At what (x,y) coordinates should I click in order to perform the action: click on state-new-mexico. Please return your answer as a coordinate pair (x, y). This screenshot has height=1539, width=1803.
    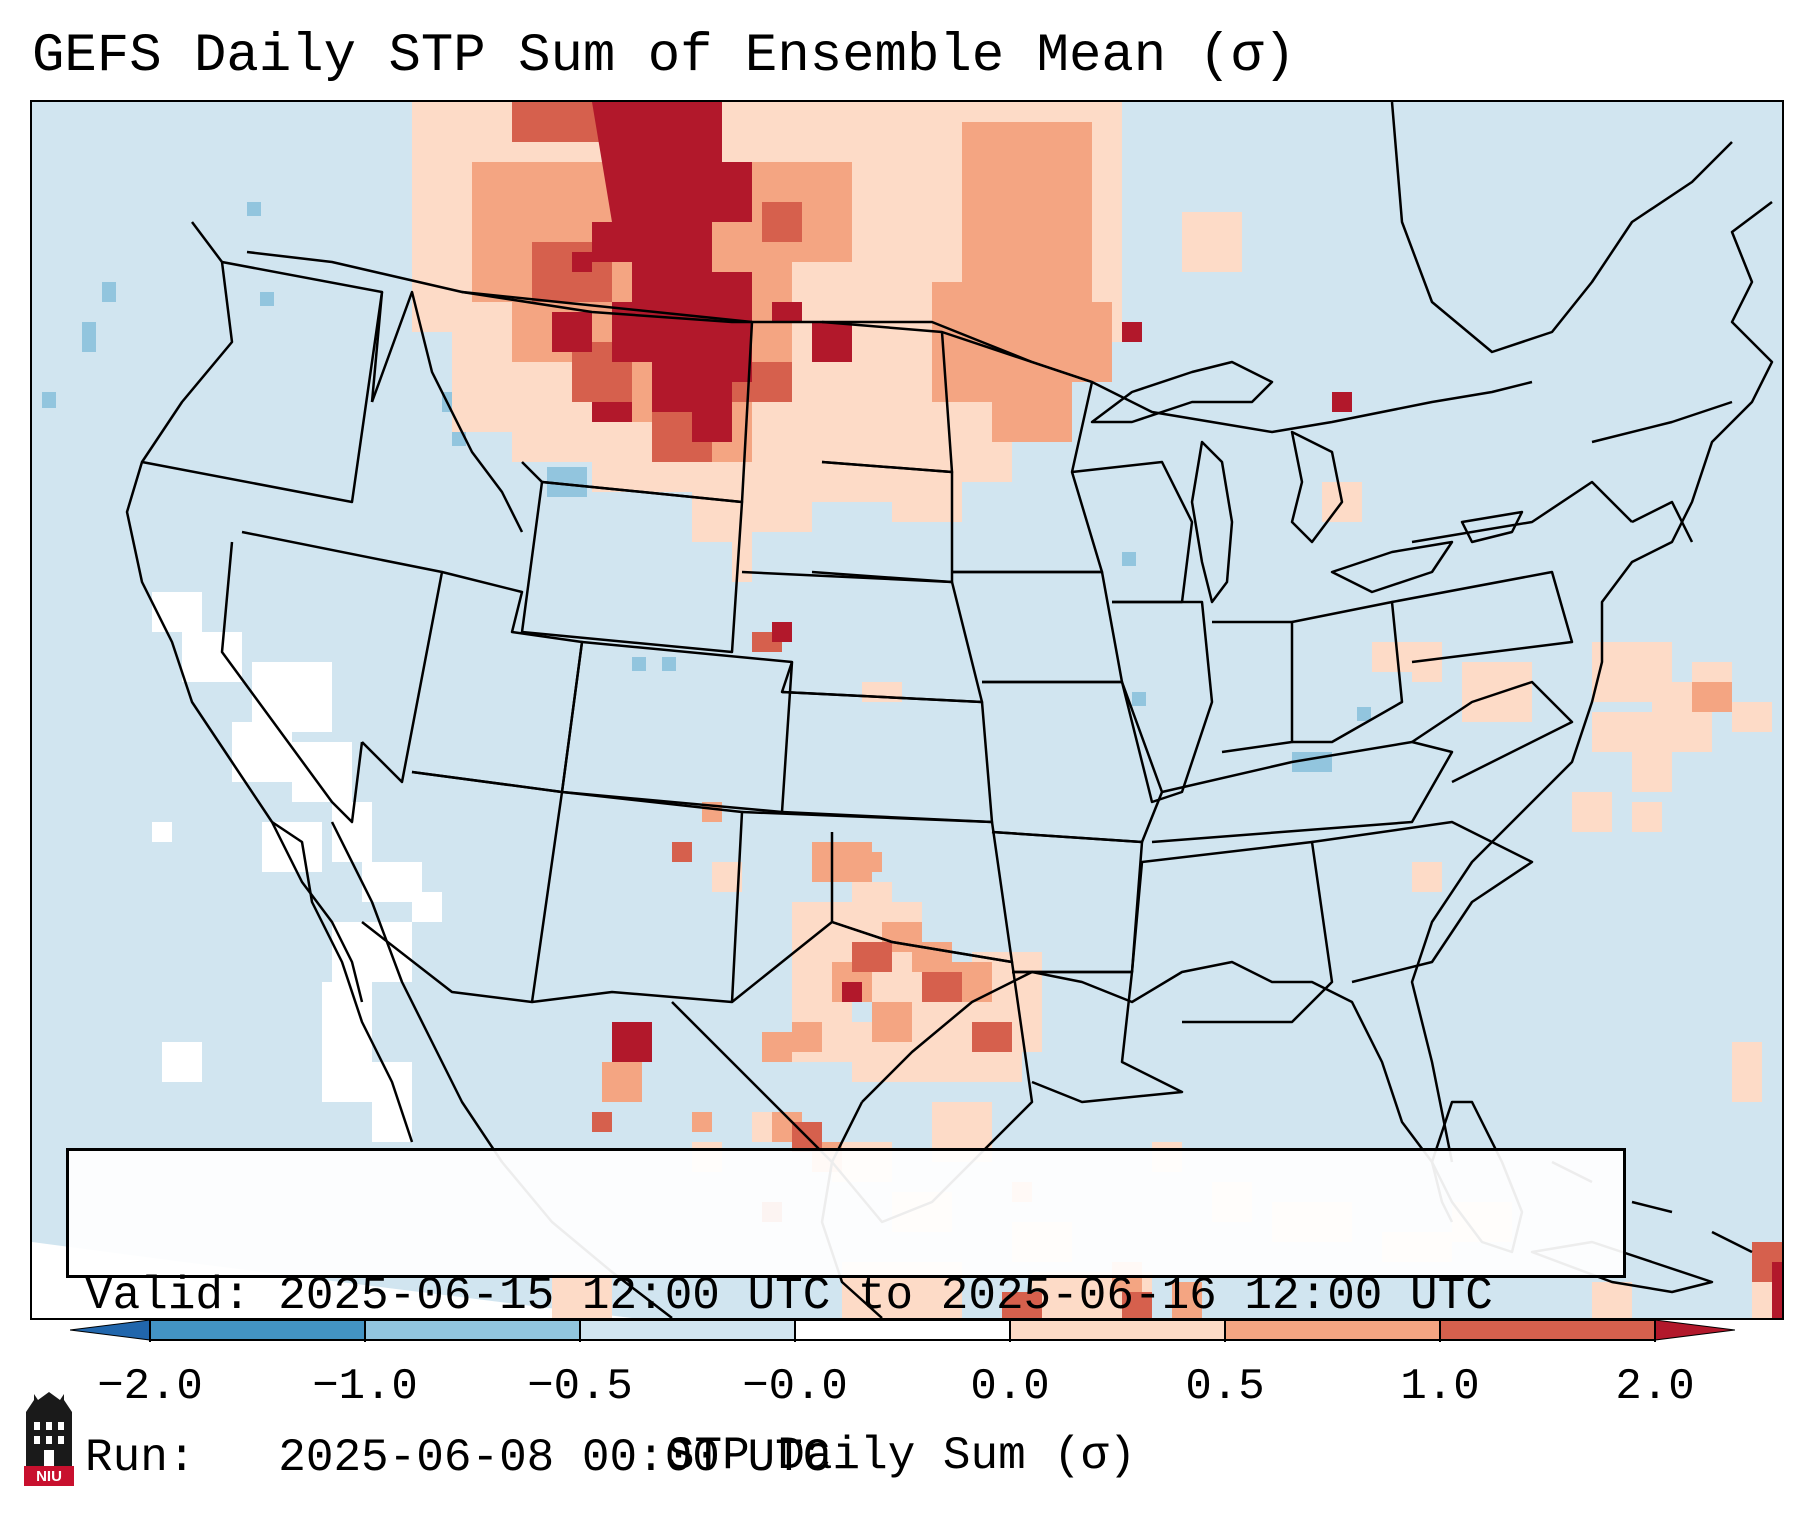
    Looking at the image, I should click on (637, 897).